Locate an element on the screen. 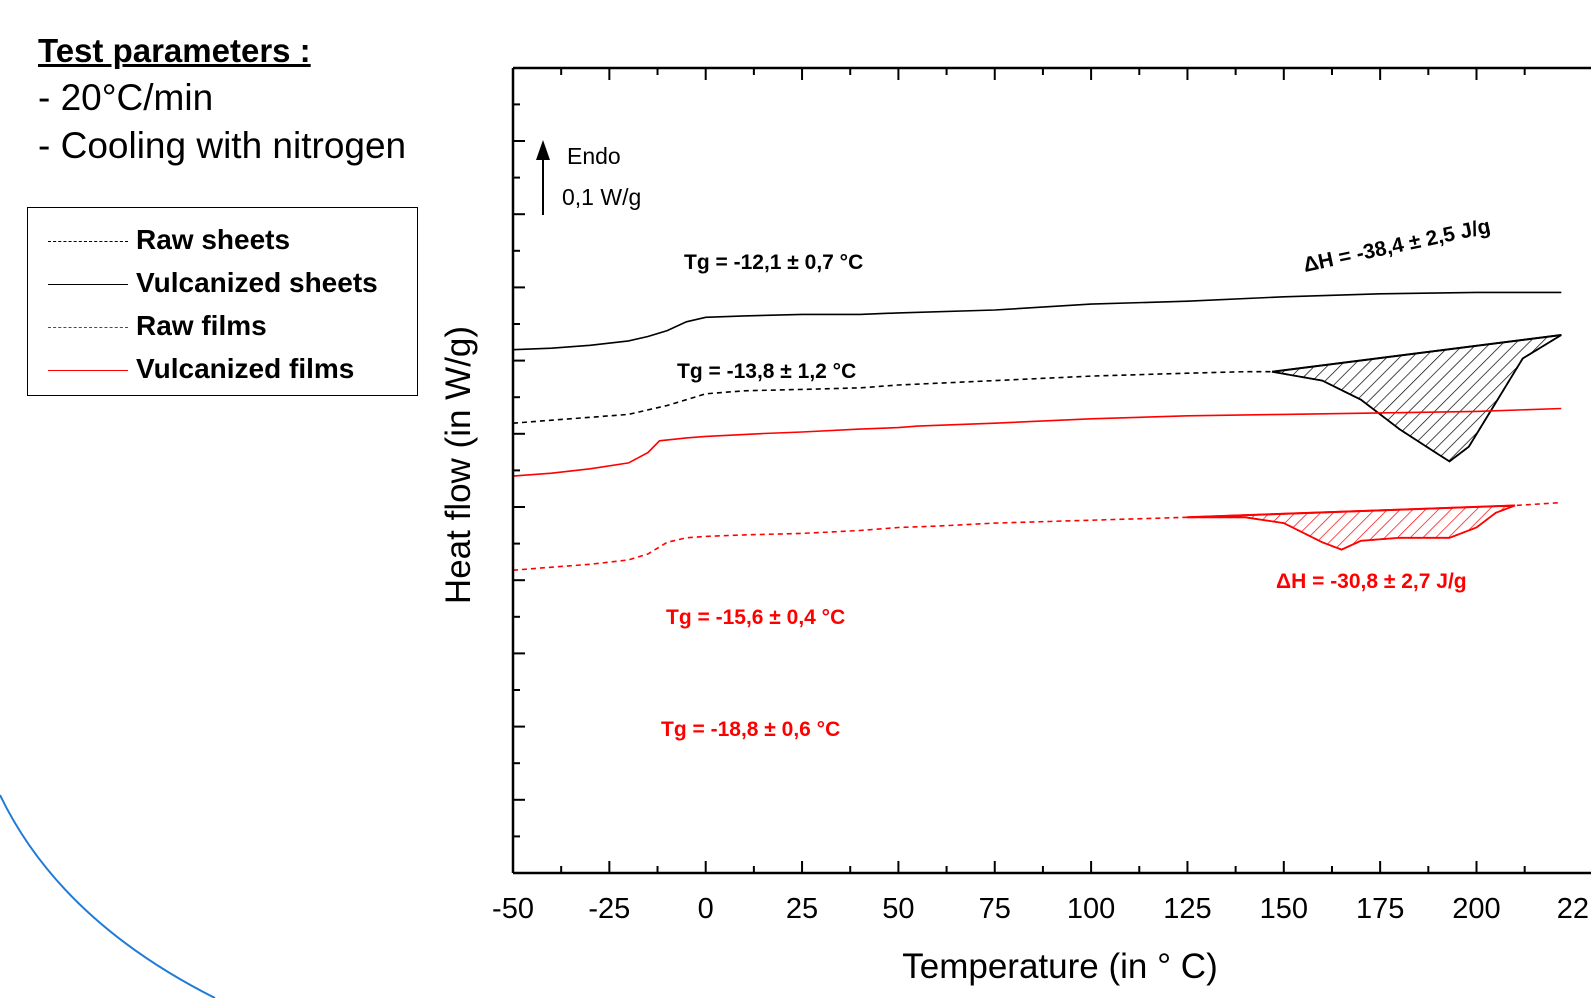 The height and width of the screenshot is (998, 1591). legend-item-vulcanized-sheets: Vulcanized sheets is located at coordinates (228, 285).